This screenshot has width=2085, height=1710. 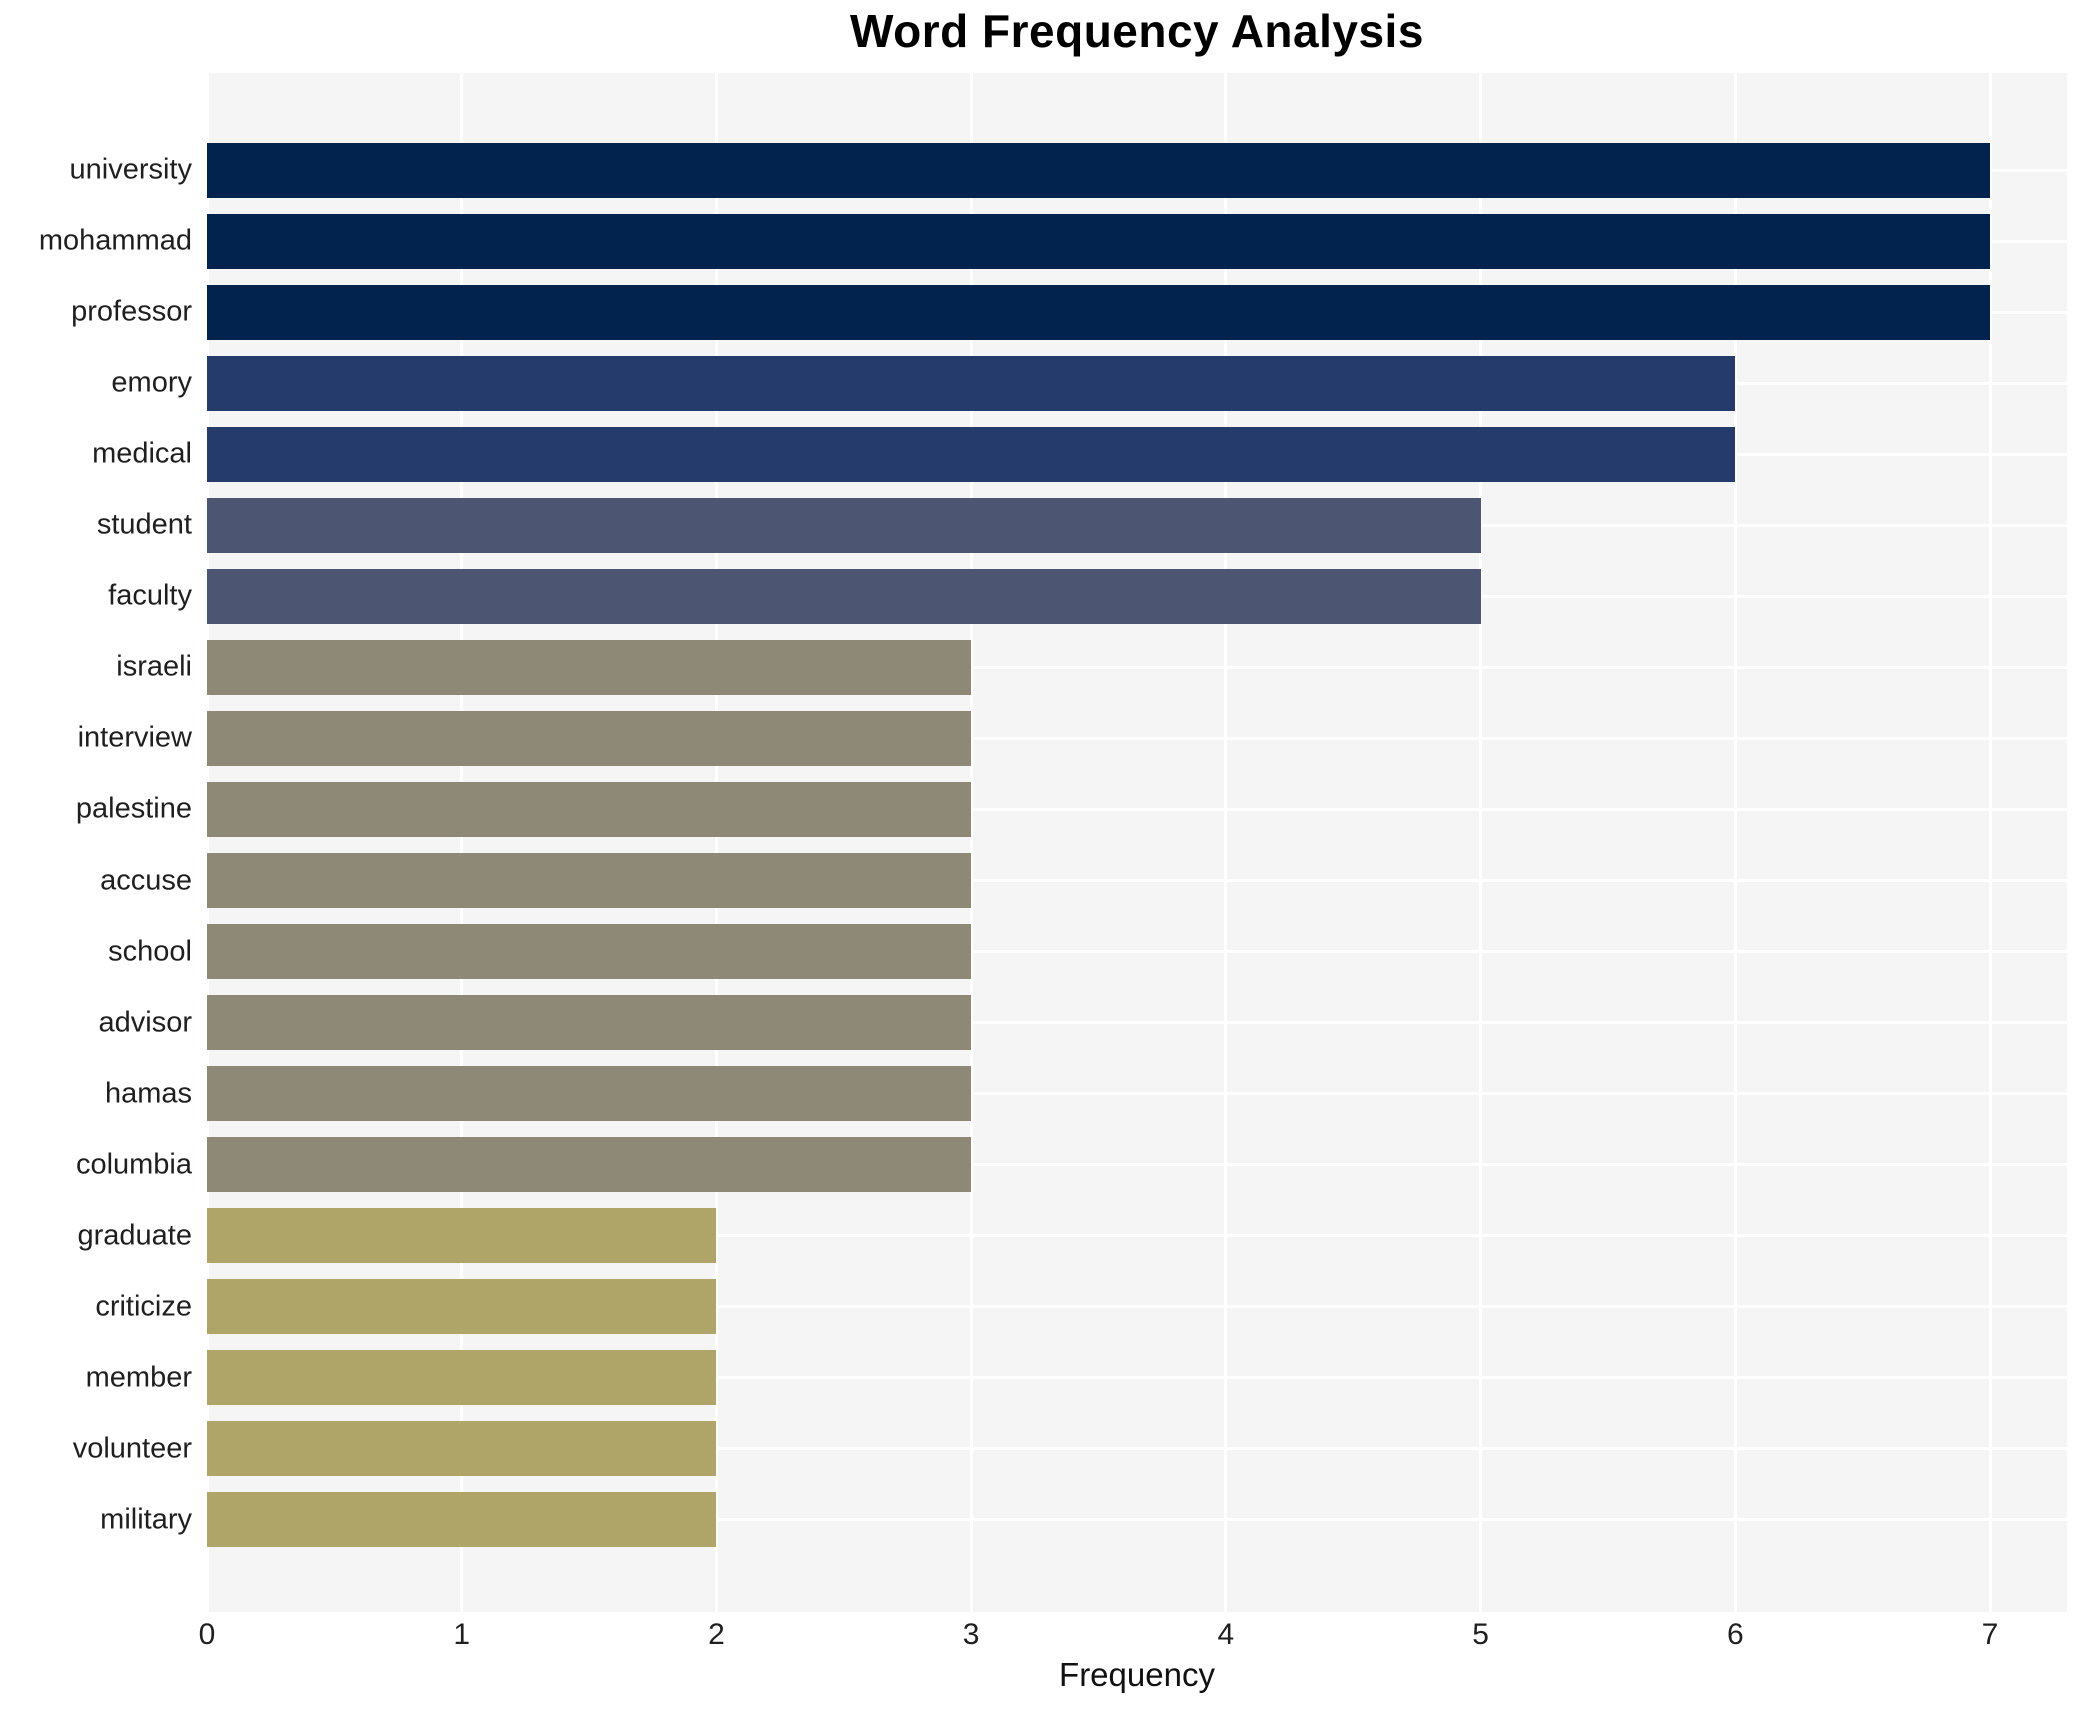 What do you see at coordinates (138, 1377) in the screenshot?
I see `y-label-member: member` at bounding box center [138, 1377].